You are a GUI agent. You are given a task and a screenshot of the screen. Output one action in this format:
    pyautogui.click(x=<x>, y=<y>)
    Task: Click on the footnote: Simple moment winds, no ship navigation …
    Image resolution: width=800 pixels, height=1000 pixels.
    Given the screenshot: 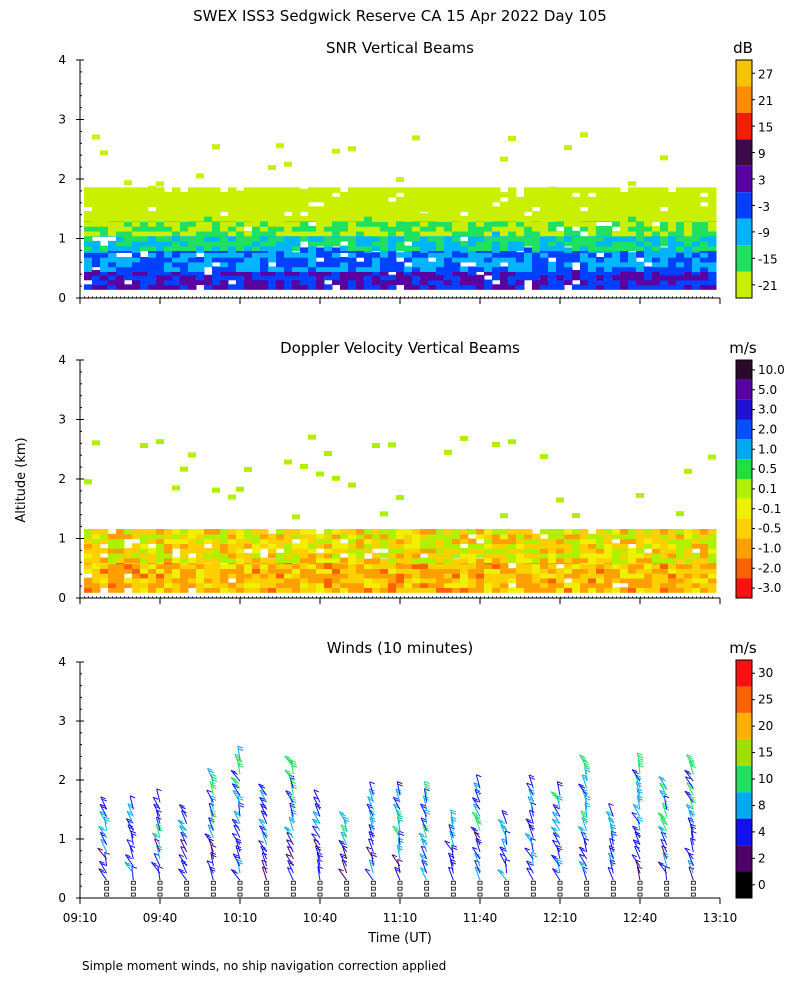 What is the action you would take?
    pyautogui.click(x=264, y=966)
    